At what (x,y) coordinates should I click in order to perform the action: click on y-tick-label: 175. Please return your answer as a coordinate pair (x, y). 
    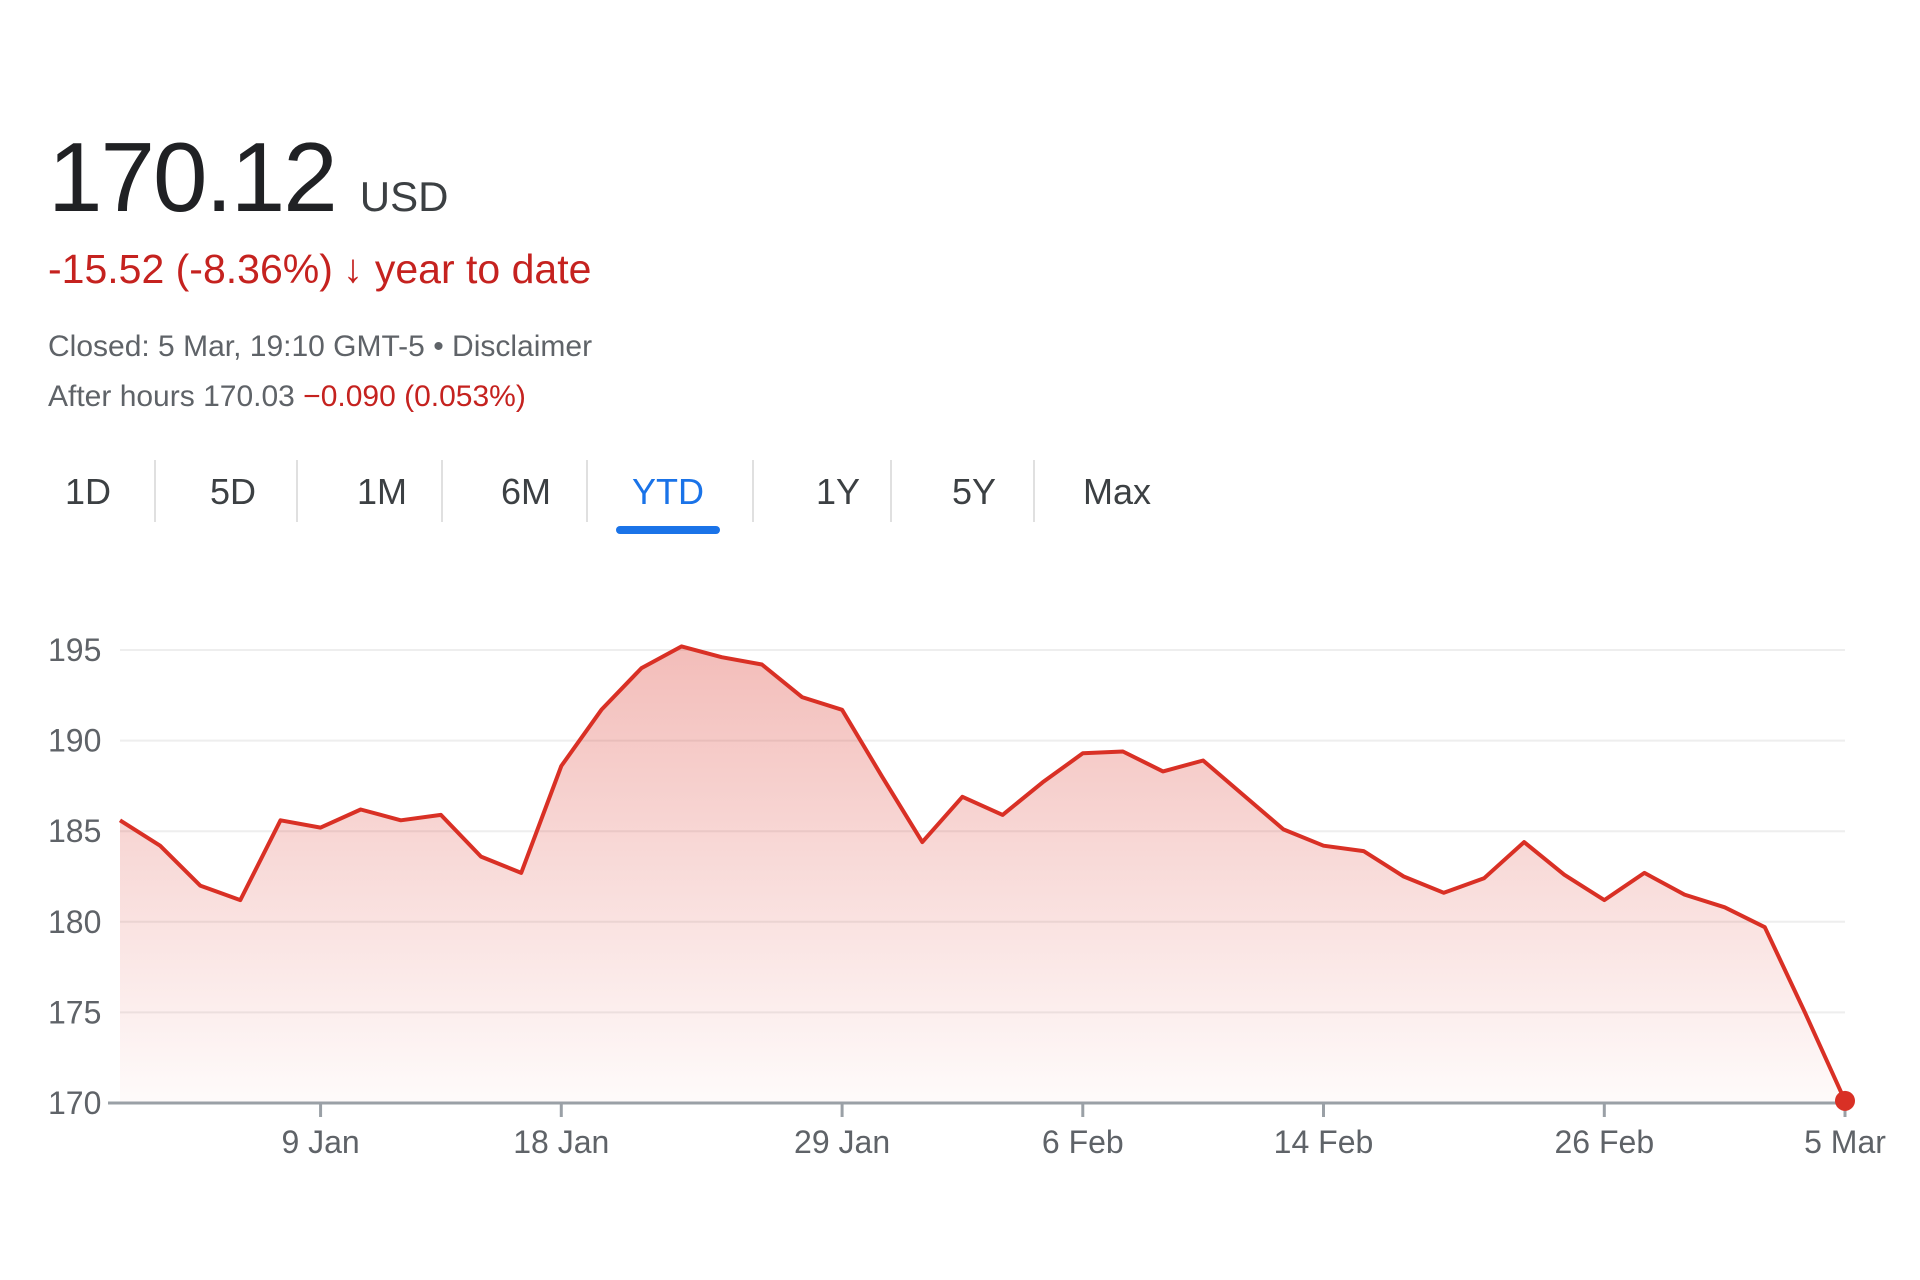
    Looking at the image, I should click on (74, 1012).